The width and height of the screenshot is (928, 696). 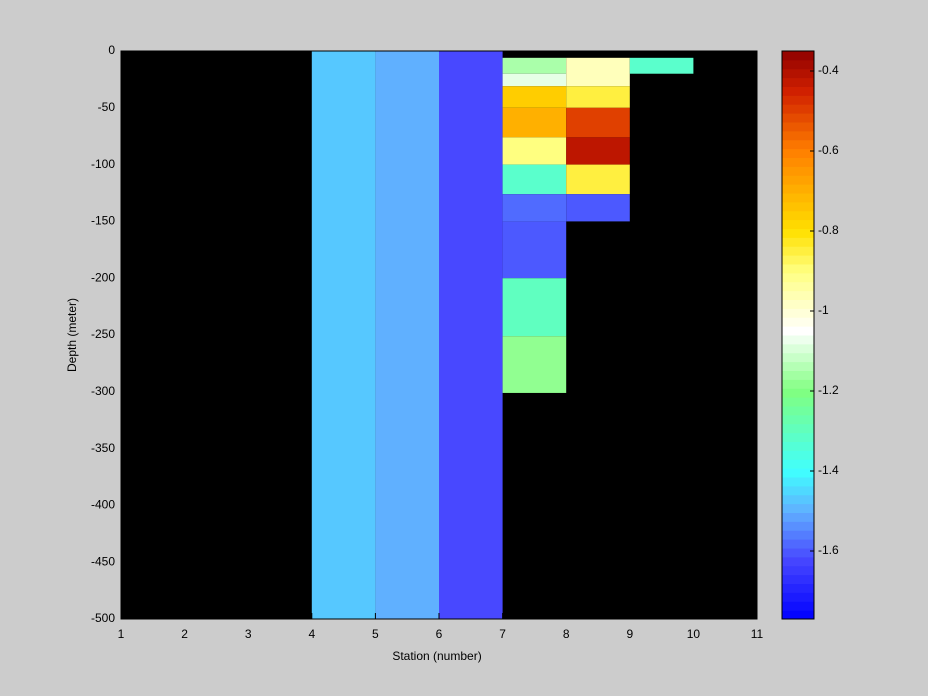 I want to click on y-tick-label: -100, so click(x=103, y=164).